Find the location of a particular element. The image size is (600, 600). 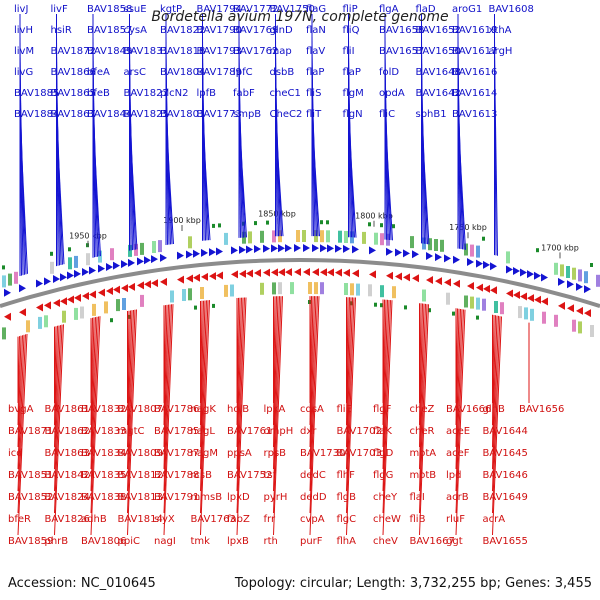

reverse-gene-label: rluF is located at coordinates (455, 519).